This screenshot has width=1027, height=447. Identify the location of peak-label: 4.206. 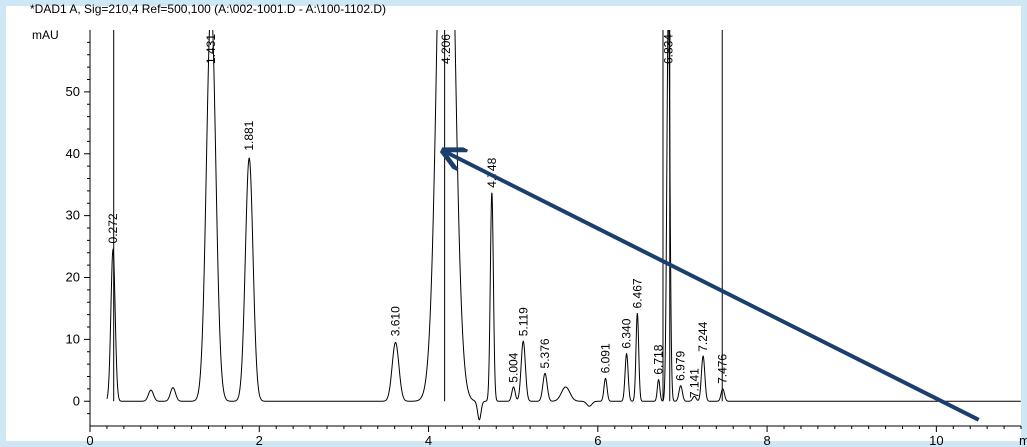
(446, 49).